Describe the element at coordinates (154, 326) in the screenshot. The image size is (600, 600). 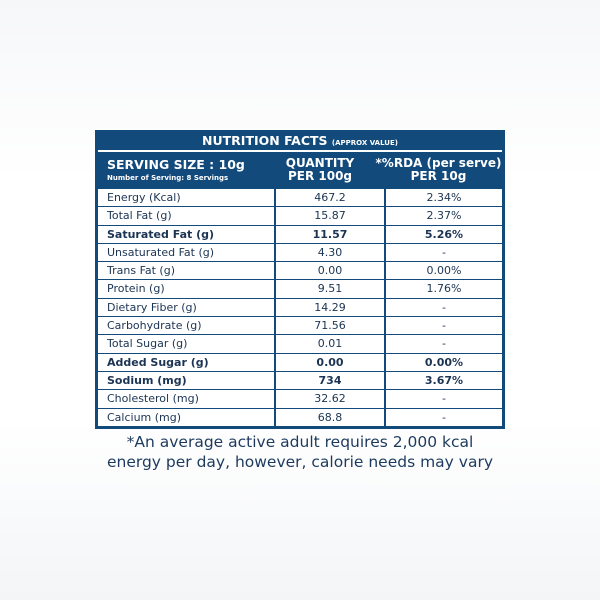
I see `nutrient-name: Carbohydrate (g)` at that location.